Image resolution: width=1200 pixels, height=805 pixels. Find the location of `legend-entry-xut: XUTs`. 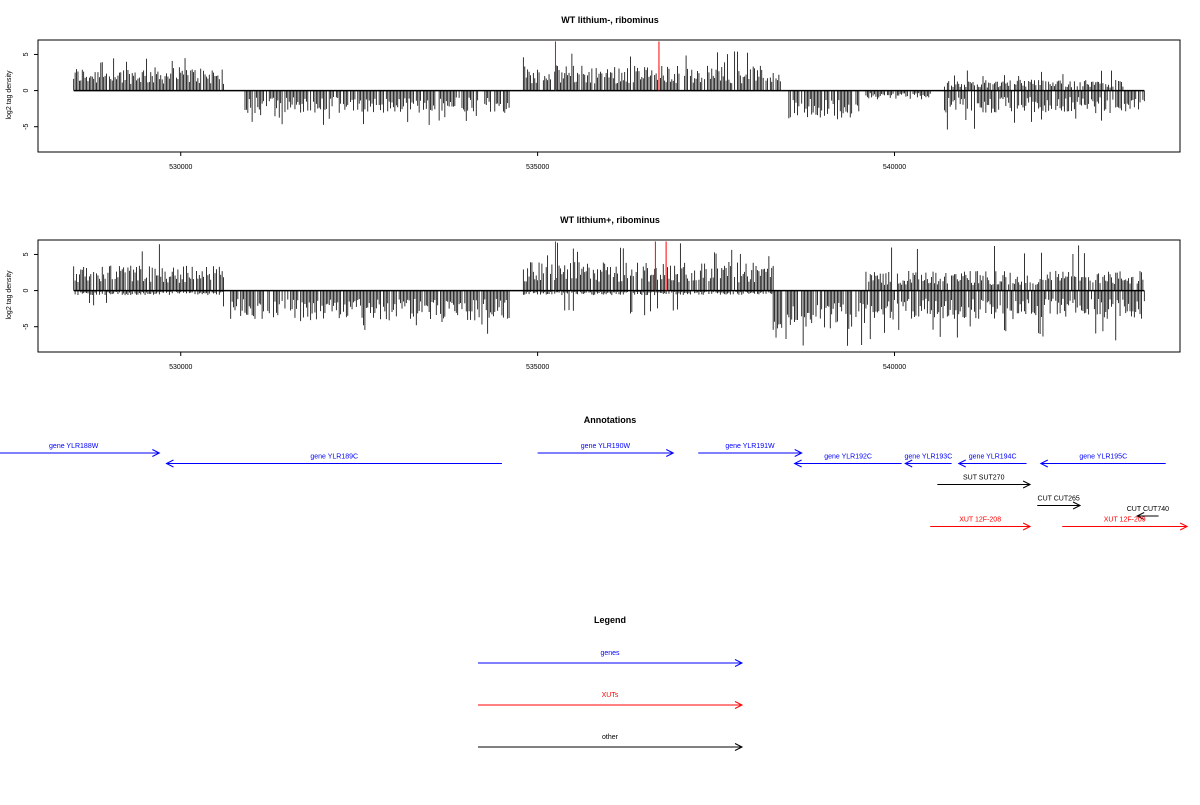

legend-entry-xut: XUTs is located at coordinates (611, 700).